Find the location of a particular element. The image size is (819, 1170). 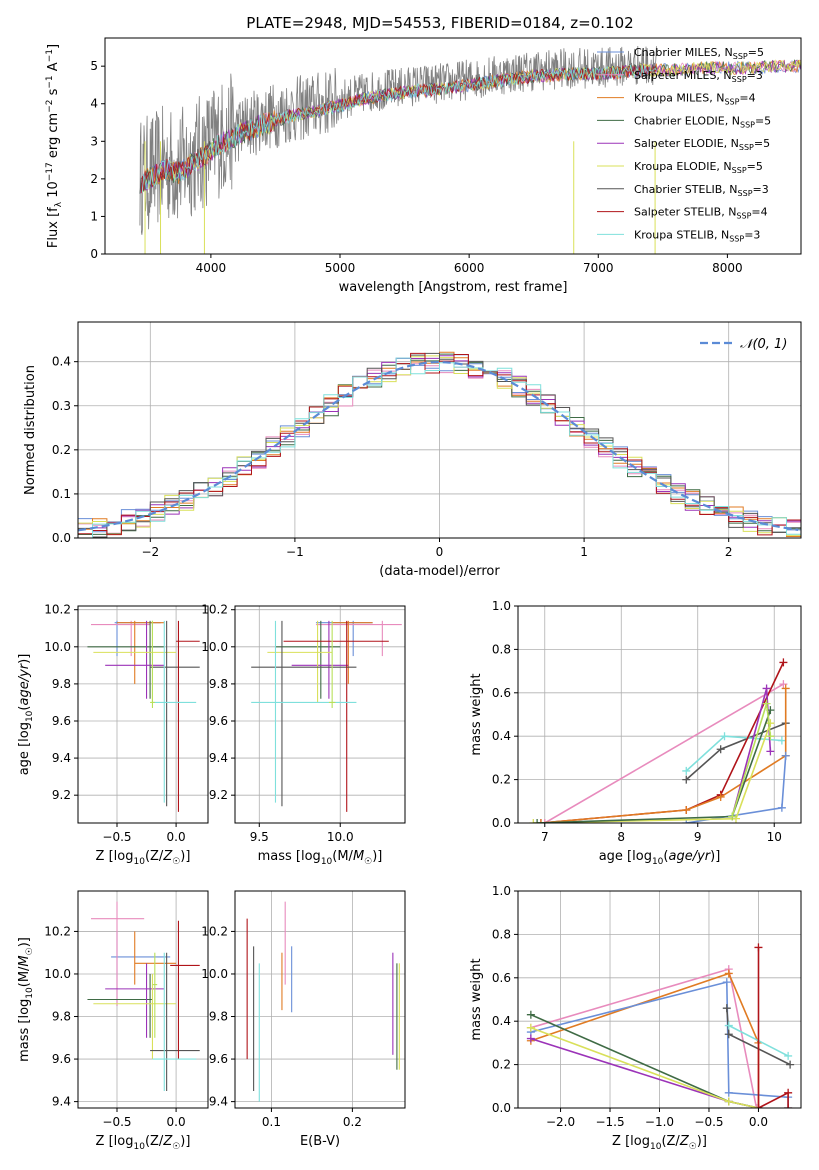

y-tick-label: 5 is located at coordinates (94, 66).